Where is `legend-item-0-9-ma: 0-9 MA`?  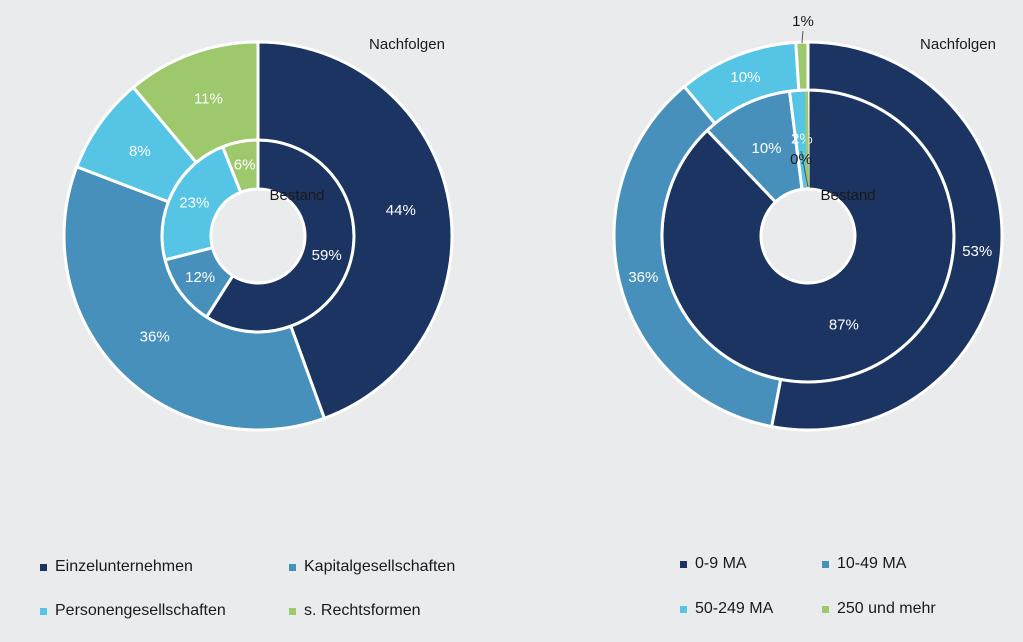
legend-item-0-9-ma: 0-9 MA is located at coordinates (713, 564).